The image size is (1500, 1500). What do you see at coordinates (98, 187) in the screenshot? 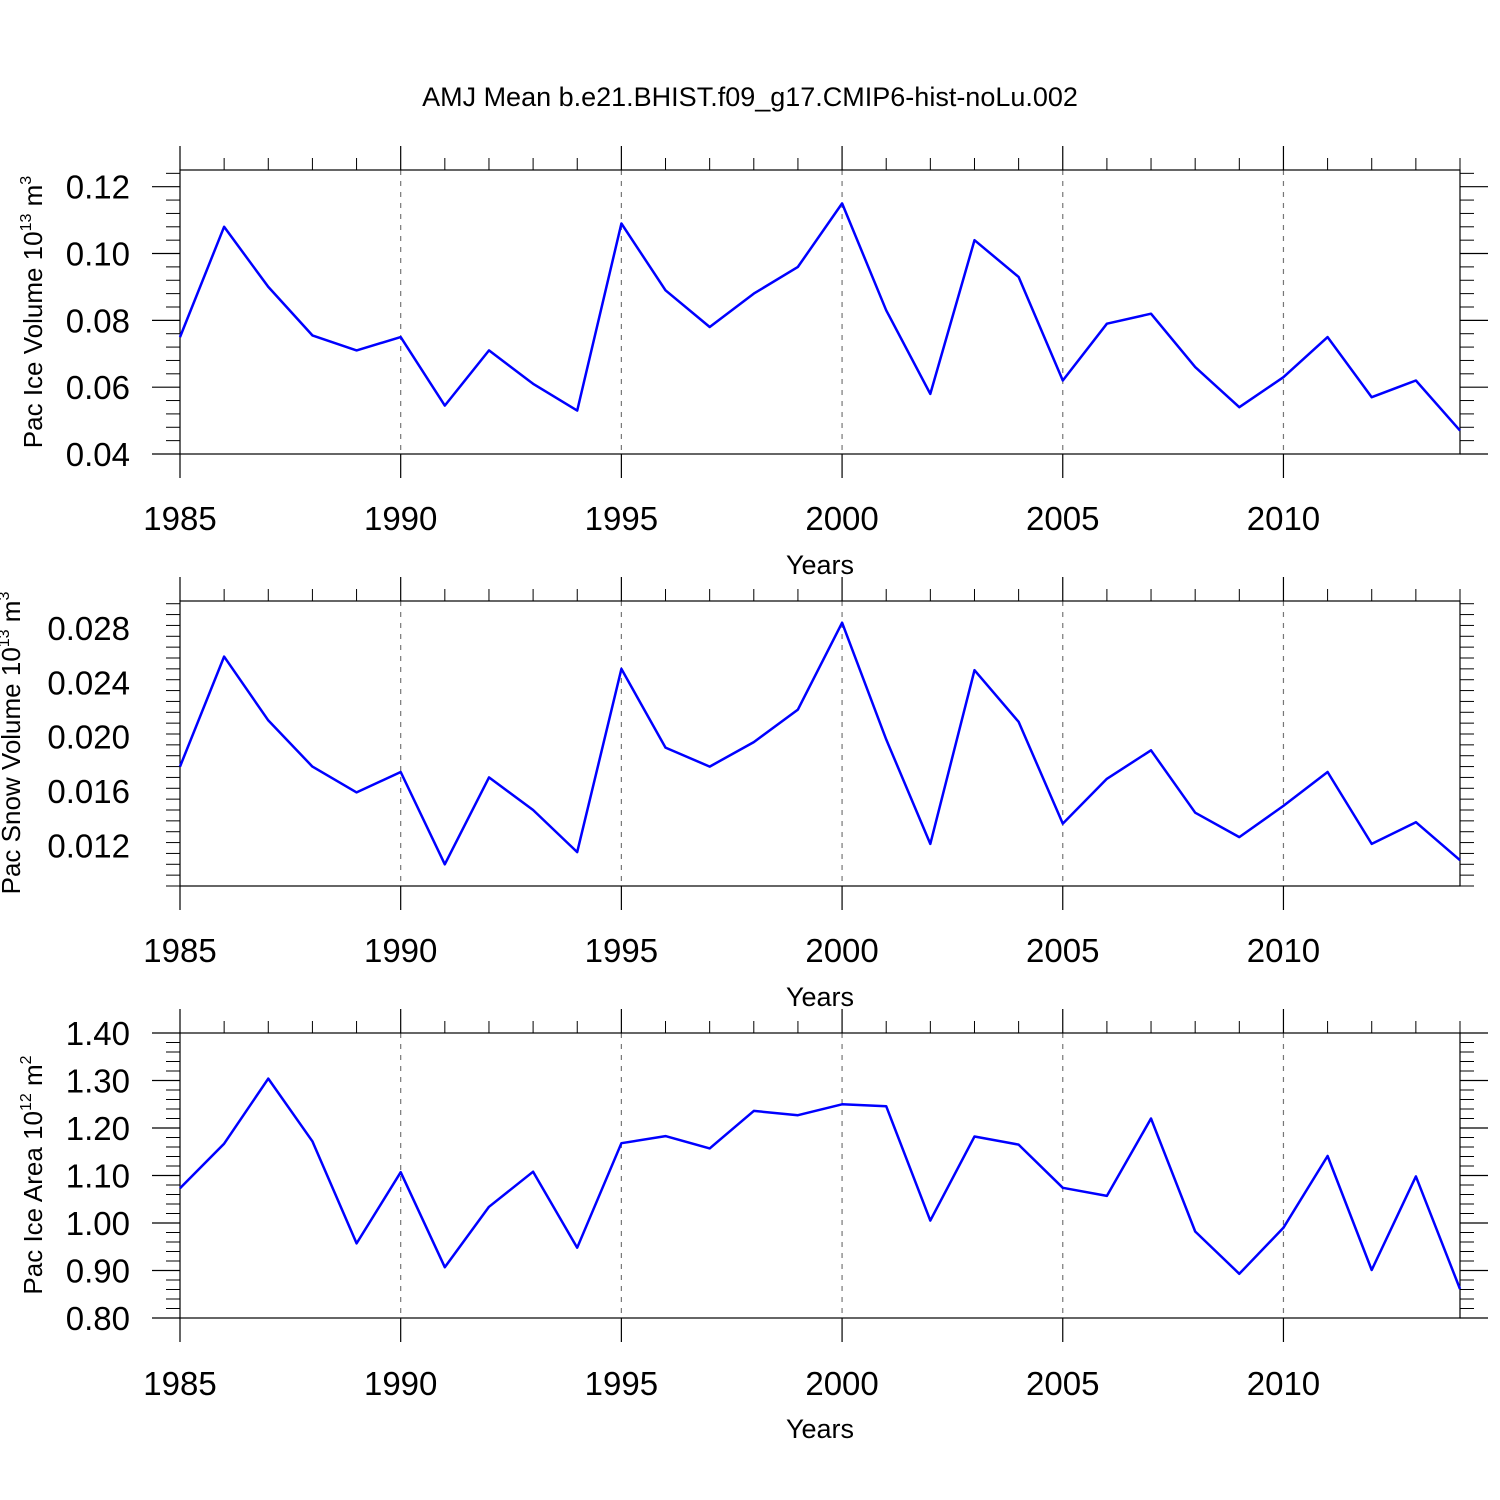
I see `y-tick-label-0.12: 0.12` at bounding box center [98, 187].